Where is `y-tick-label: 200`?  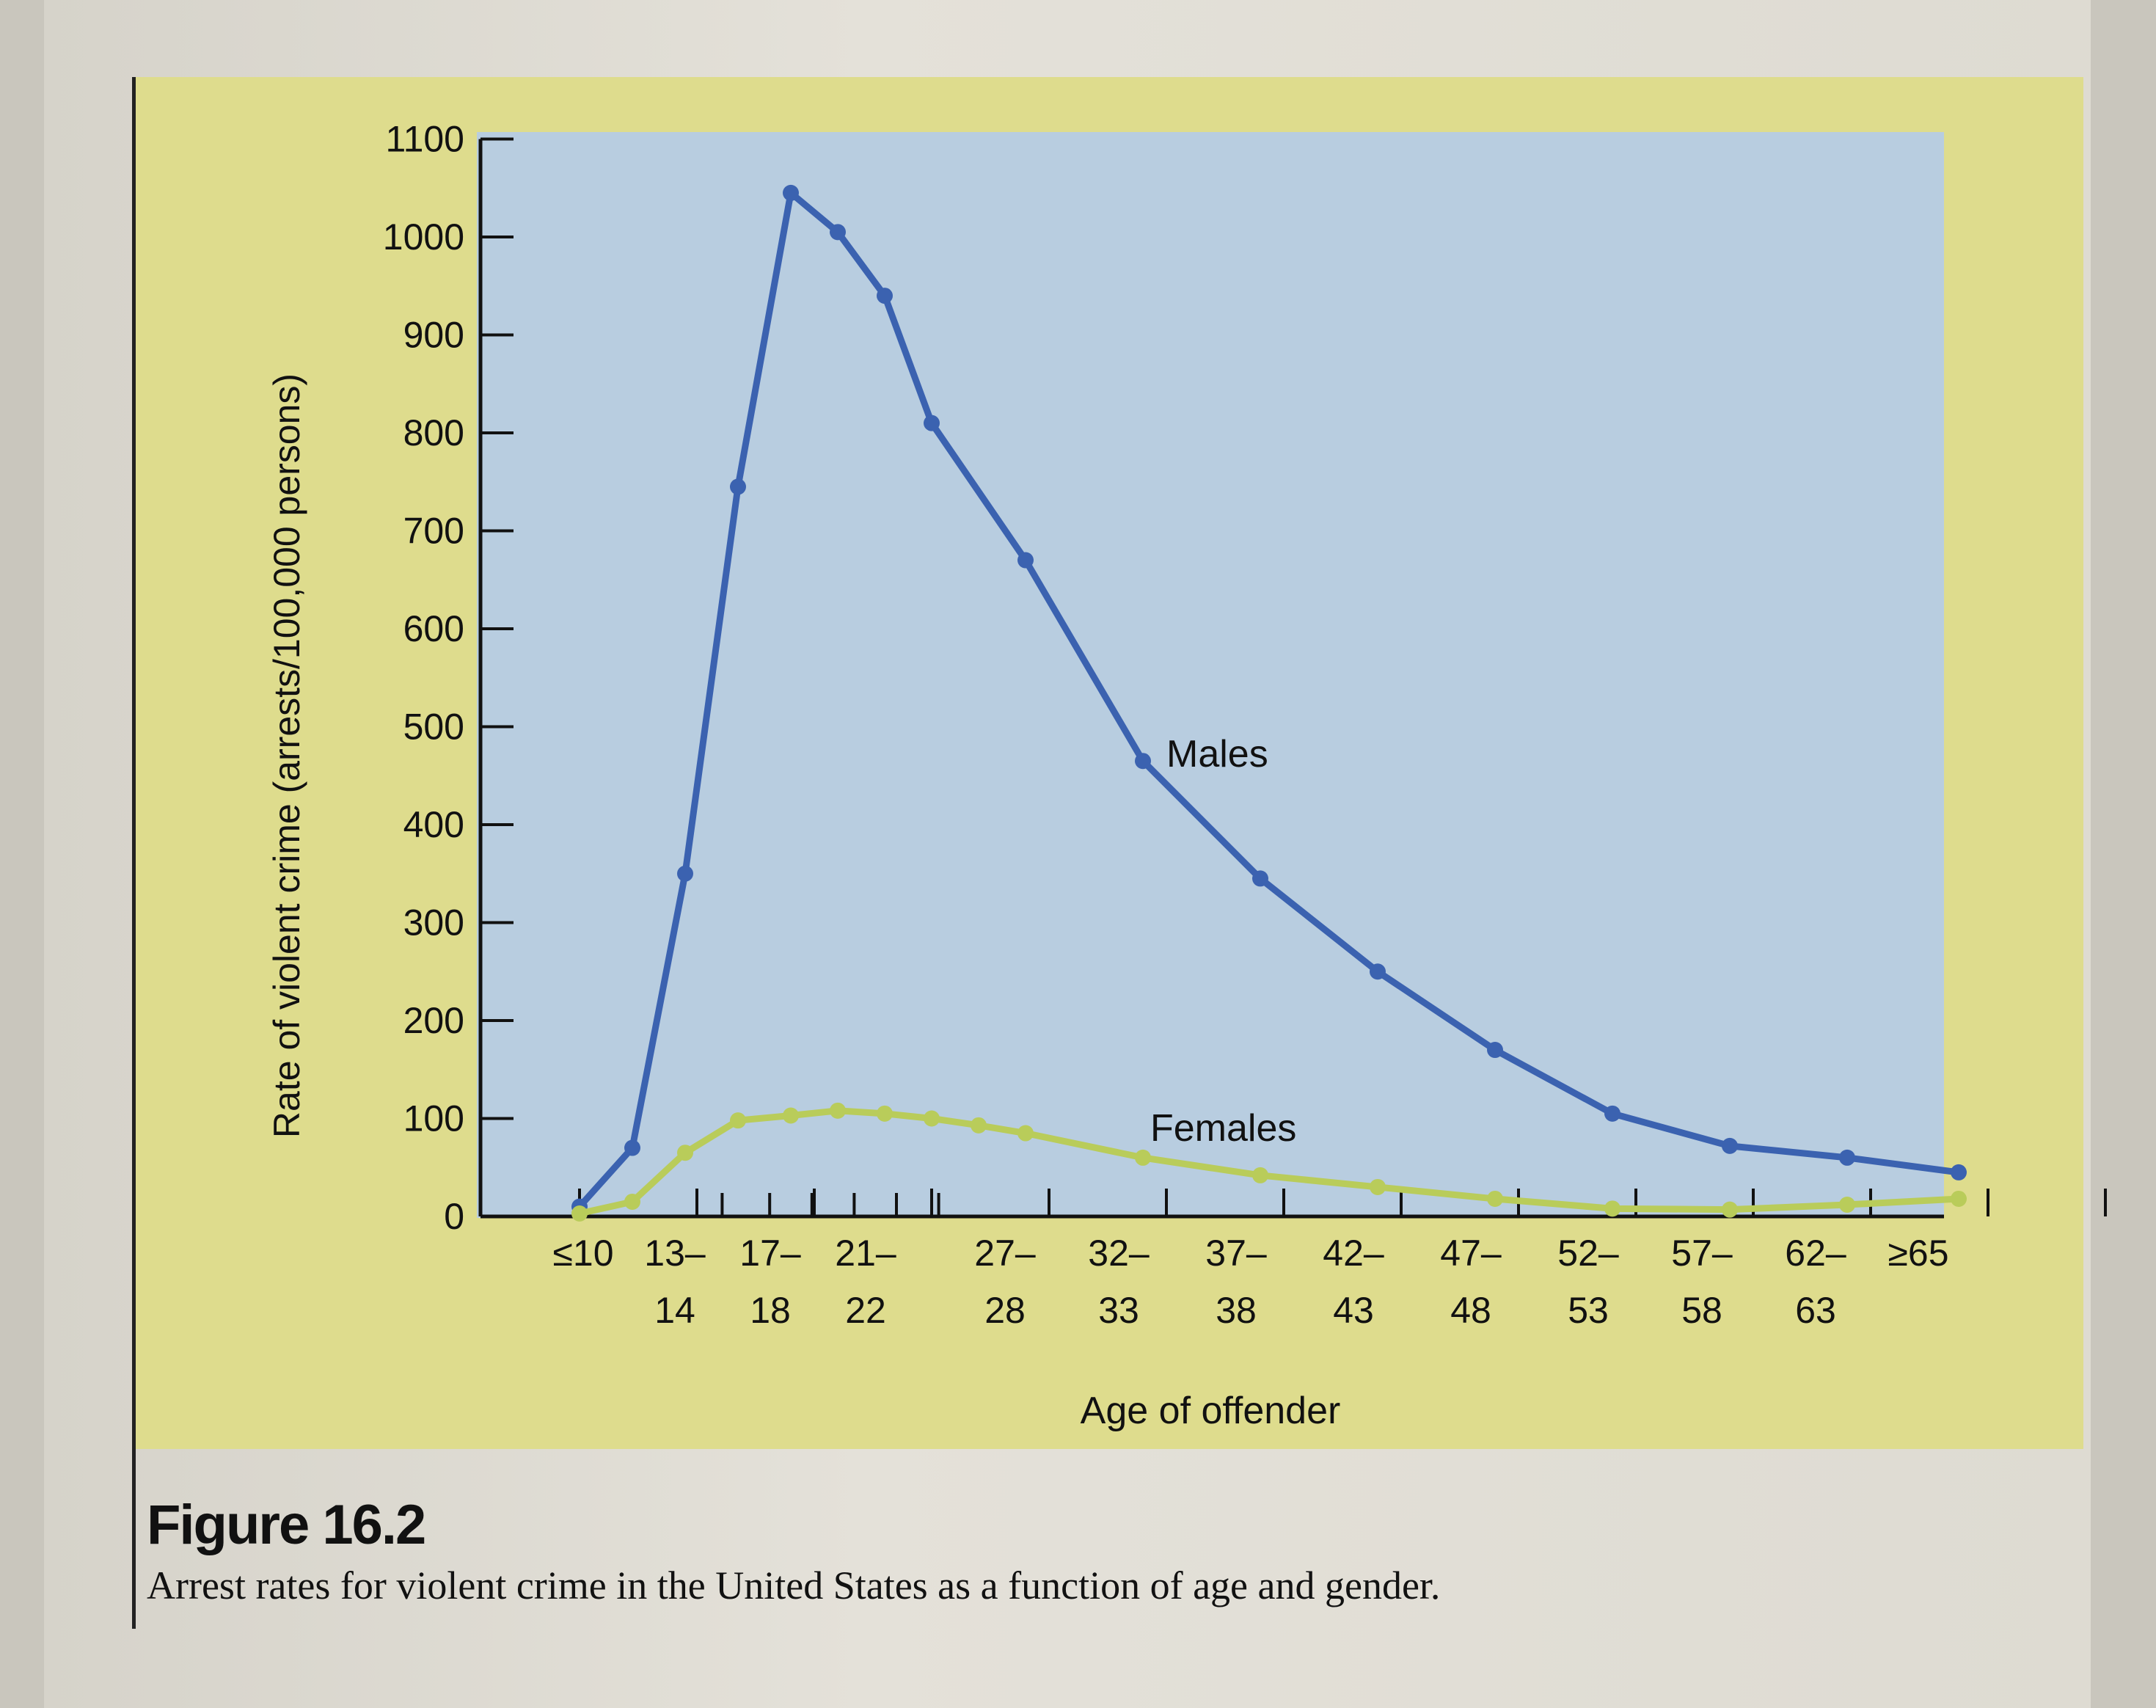
y-tick-label: 200 is located at coordinates (433, 1020).